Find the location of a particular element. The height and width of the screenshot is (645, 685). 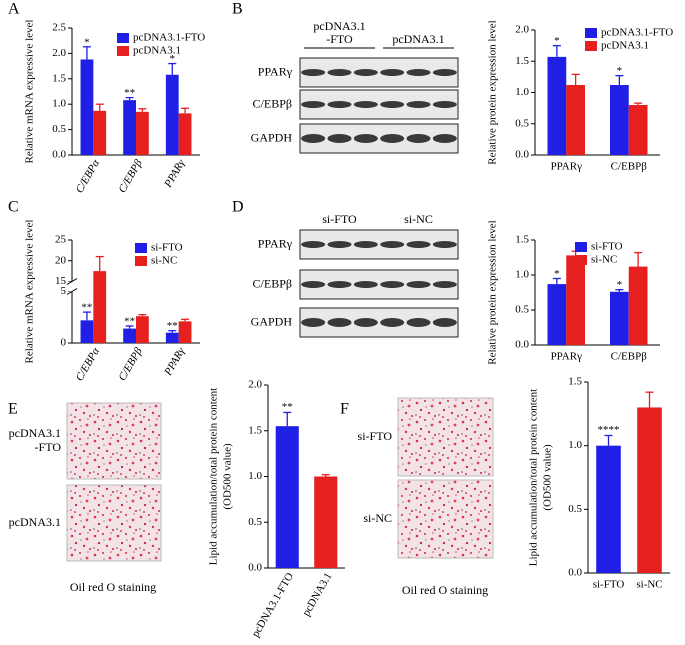

panel-letter: D is located at coordinates (238, 207).